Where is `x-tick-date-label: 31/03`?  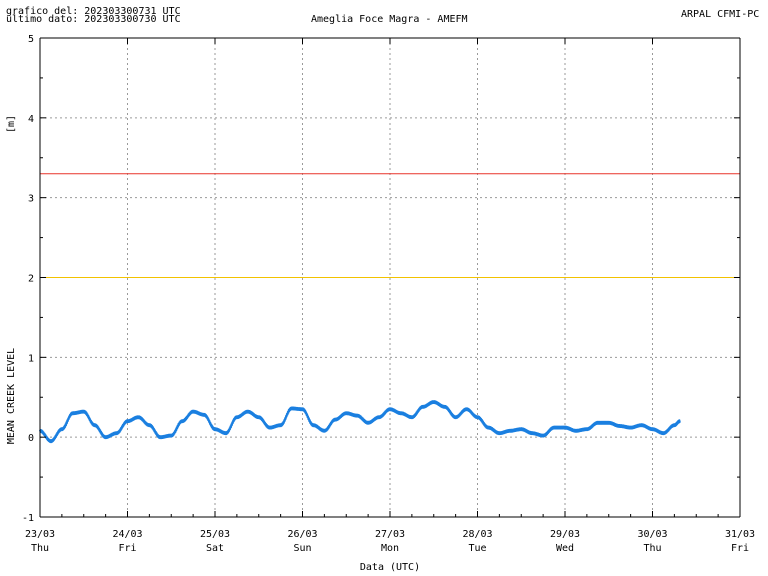
x-tick-date-label: 31/03 is located at coordinates (740, 534).